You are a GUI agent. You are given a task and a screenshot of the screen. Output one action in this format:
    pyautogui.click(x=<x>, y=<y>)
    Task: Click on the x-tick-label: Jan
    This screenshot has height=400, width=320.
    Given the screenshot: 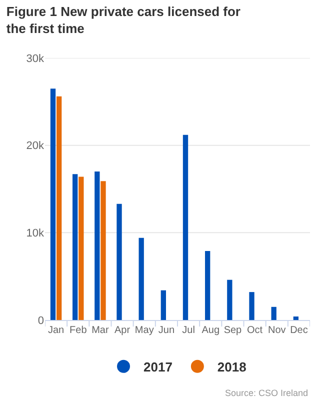 What is the action you would take?
    pyautogui.click(x=56, y=330)
    